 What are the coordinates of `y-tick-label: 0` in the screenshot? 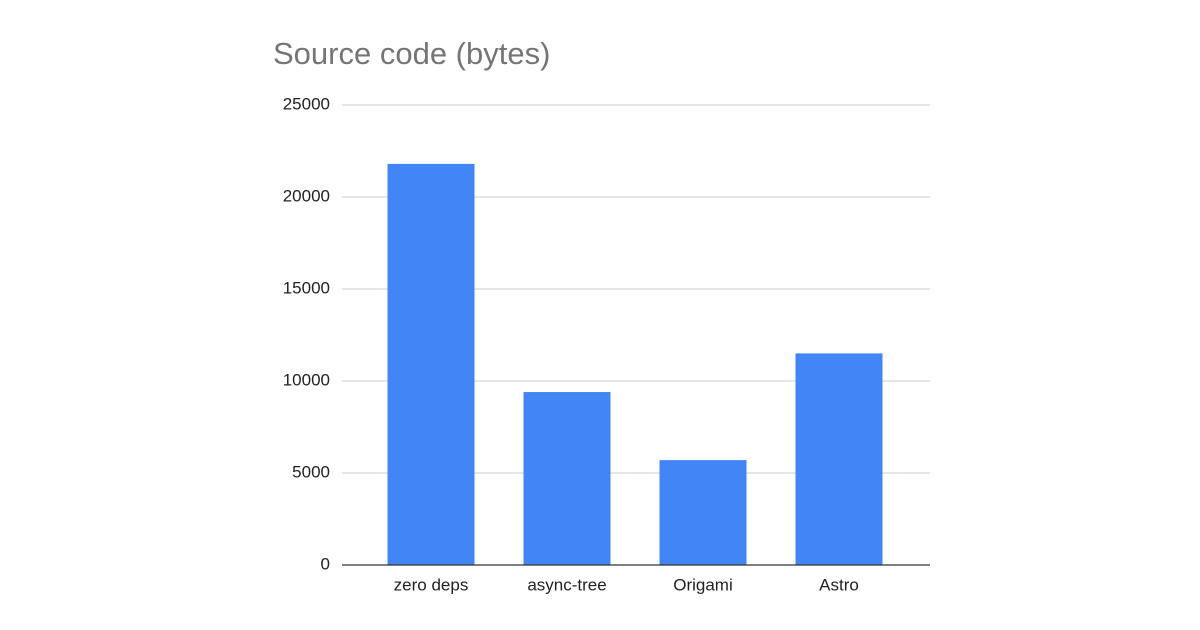 It's located at (325, 563).